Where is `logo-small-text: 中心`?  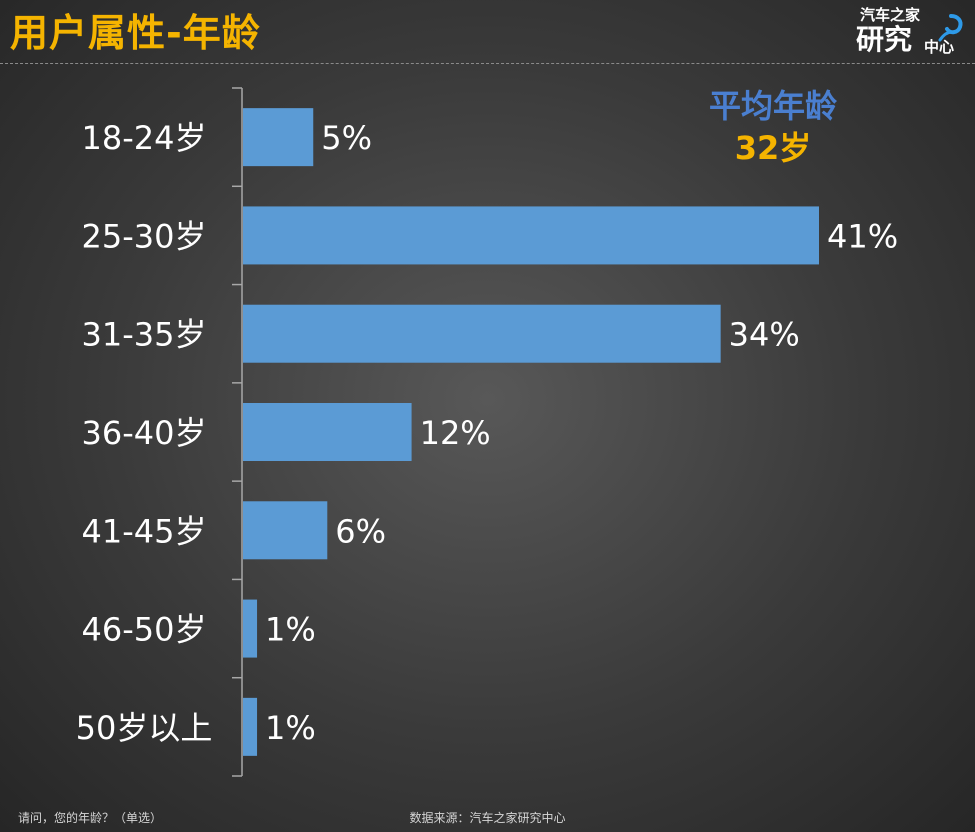
logo-small-text: 中心 is located at coordinates (939, 47).